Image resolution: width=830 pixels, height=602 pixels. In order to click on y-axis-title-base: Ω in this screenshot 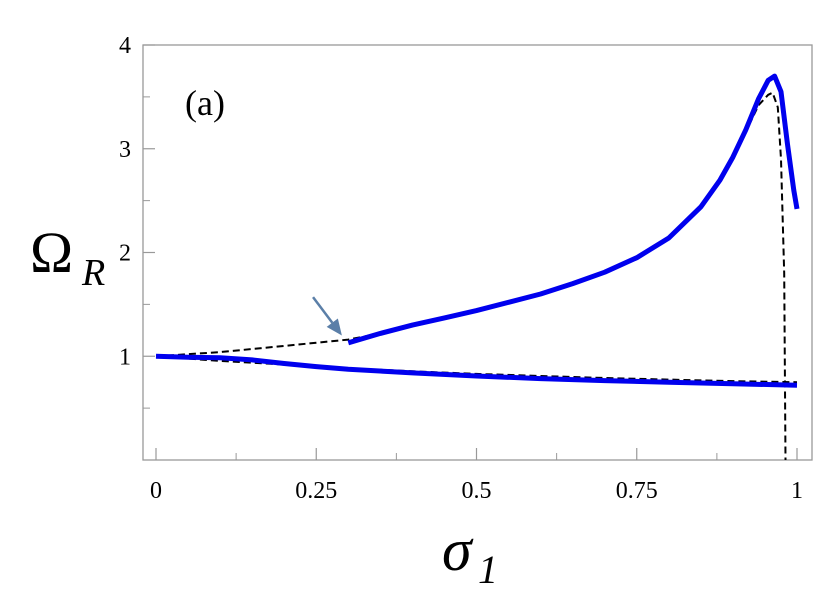, I will do `click(51, 252)`.